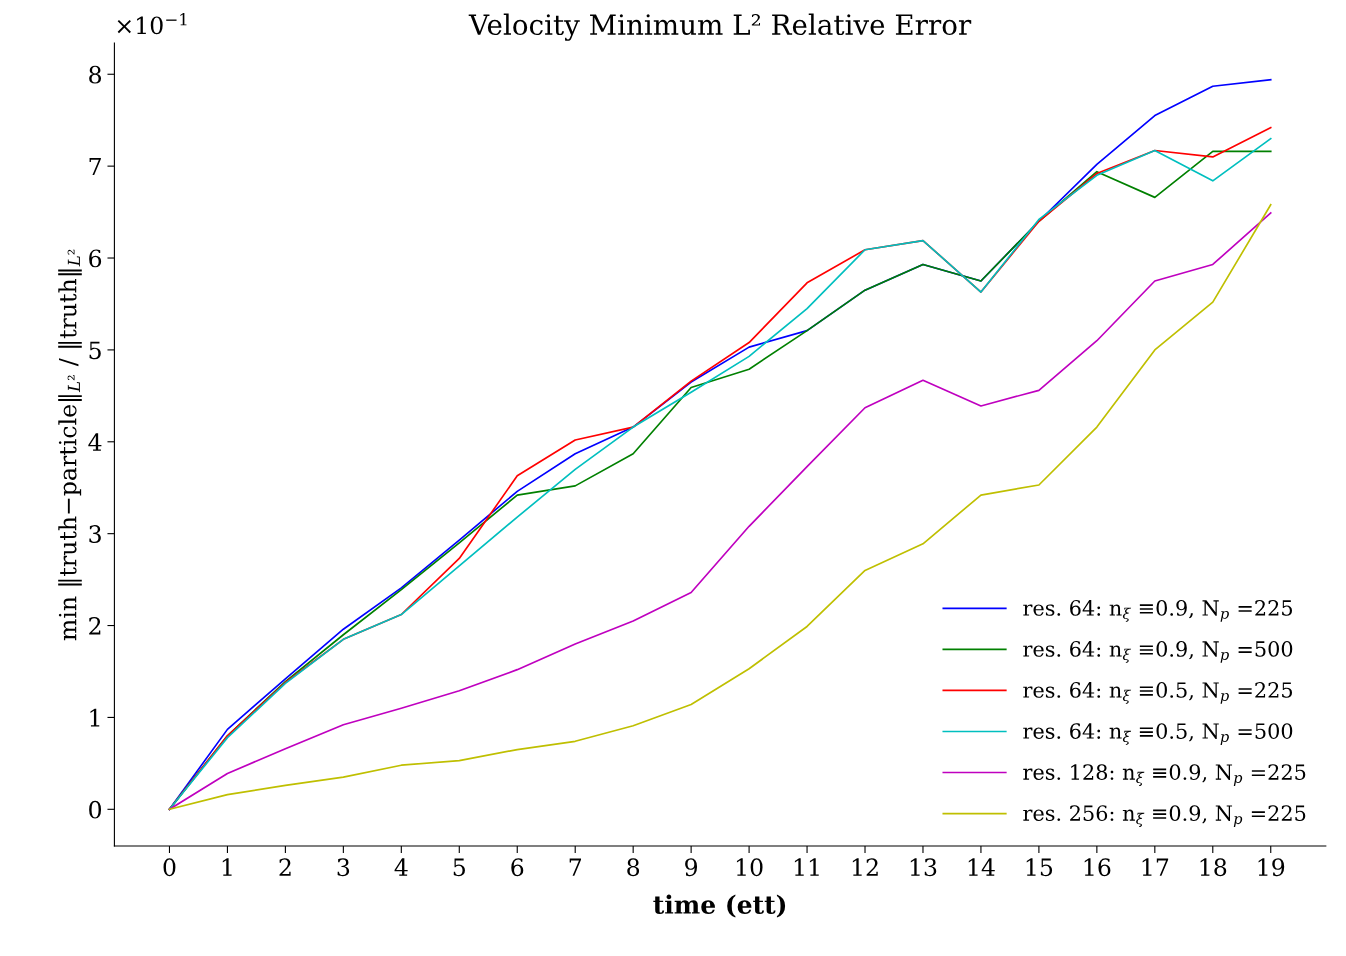 The height and width of the screenshot is (956, 1346). What do you see at coordinates (1164, 775) in the screenshot?
I see `legend-label: res. 128: n$_{ξ}$ ≡0.9, N$_{p}$ =225` at bounding box center [1164, 775].